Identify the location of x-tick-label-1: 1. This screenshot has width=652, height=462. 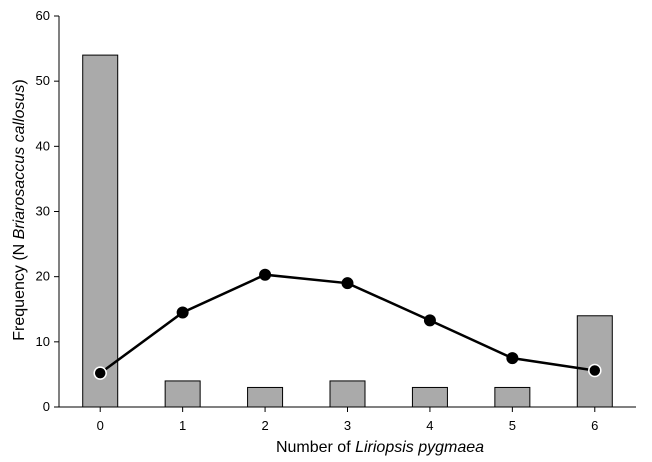
(182, 425).